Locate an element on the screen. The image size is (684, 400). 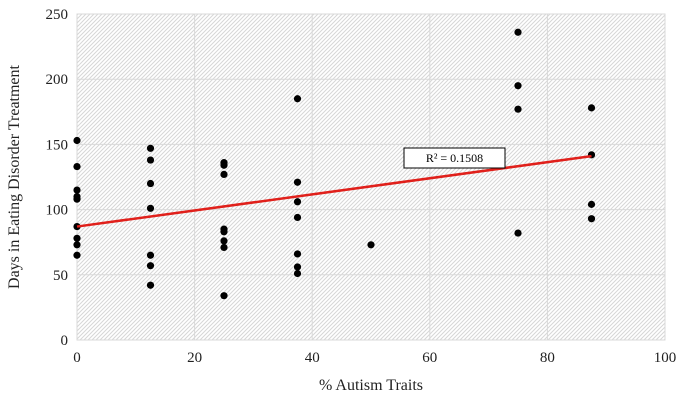
y-tick-label: 200 is located at coordinates (57, 80).